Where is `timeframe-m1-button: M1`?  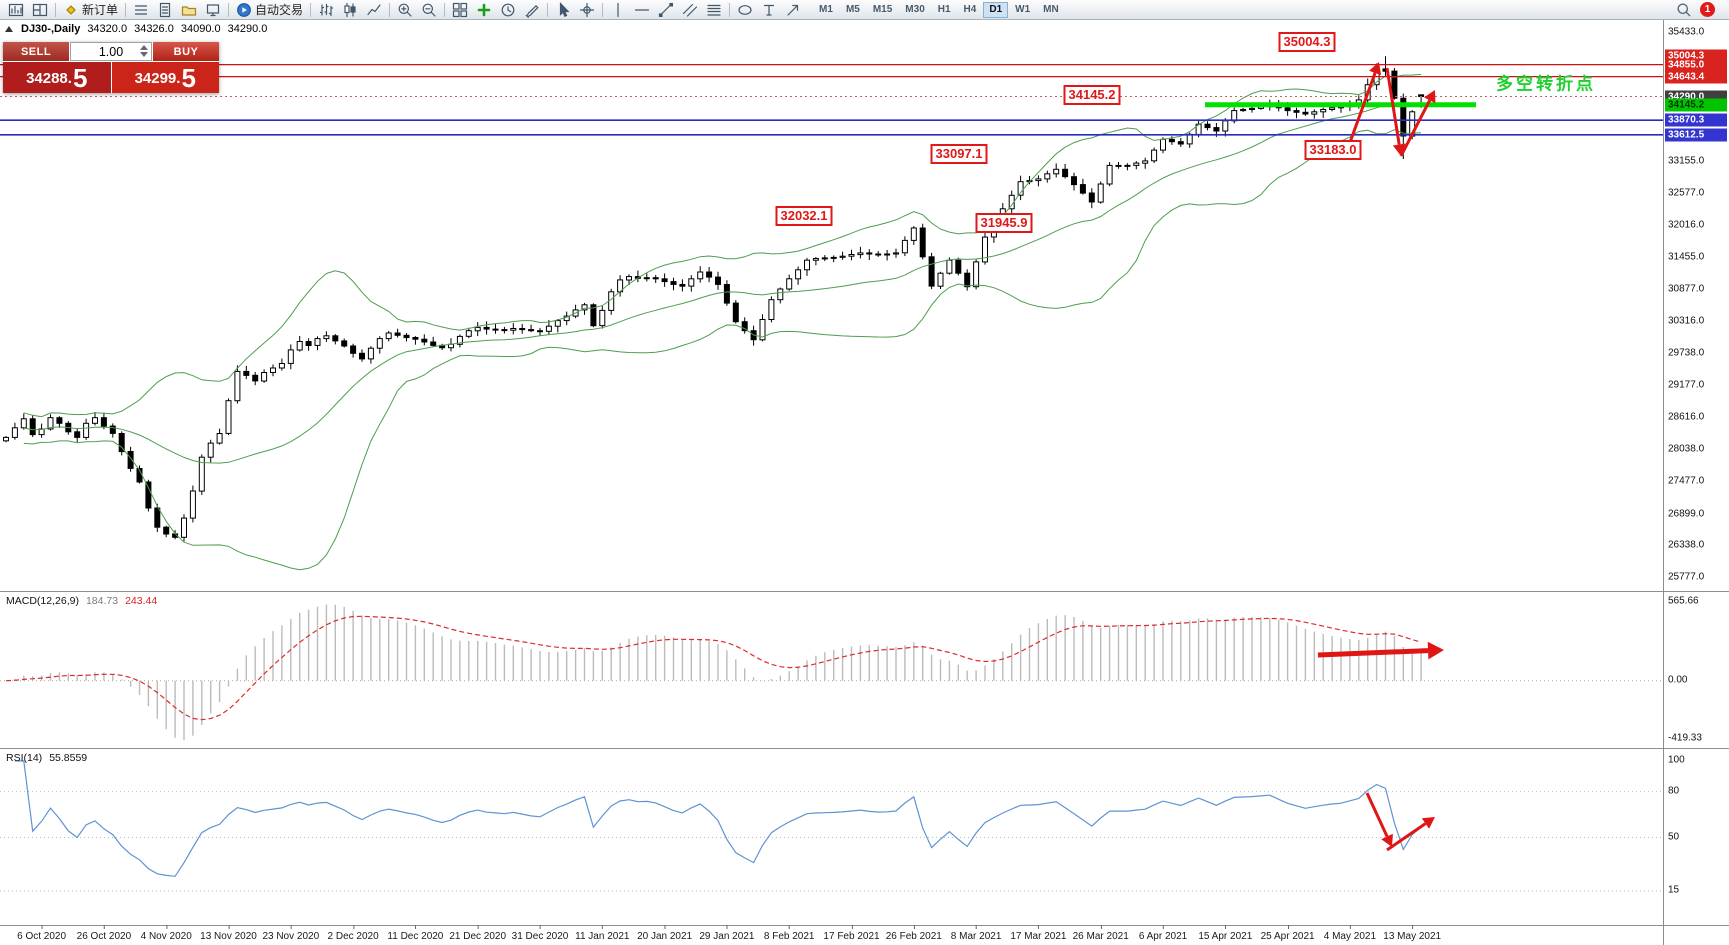
timeframe-m1-button: M1 is located at coordinates (826, 9).